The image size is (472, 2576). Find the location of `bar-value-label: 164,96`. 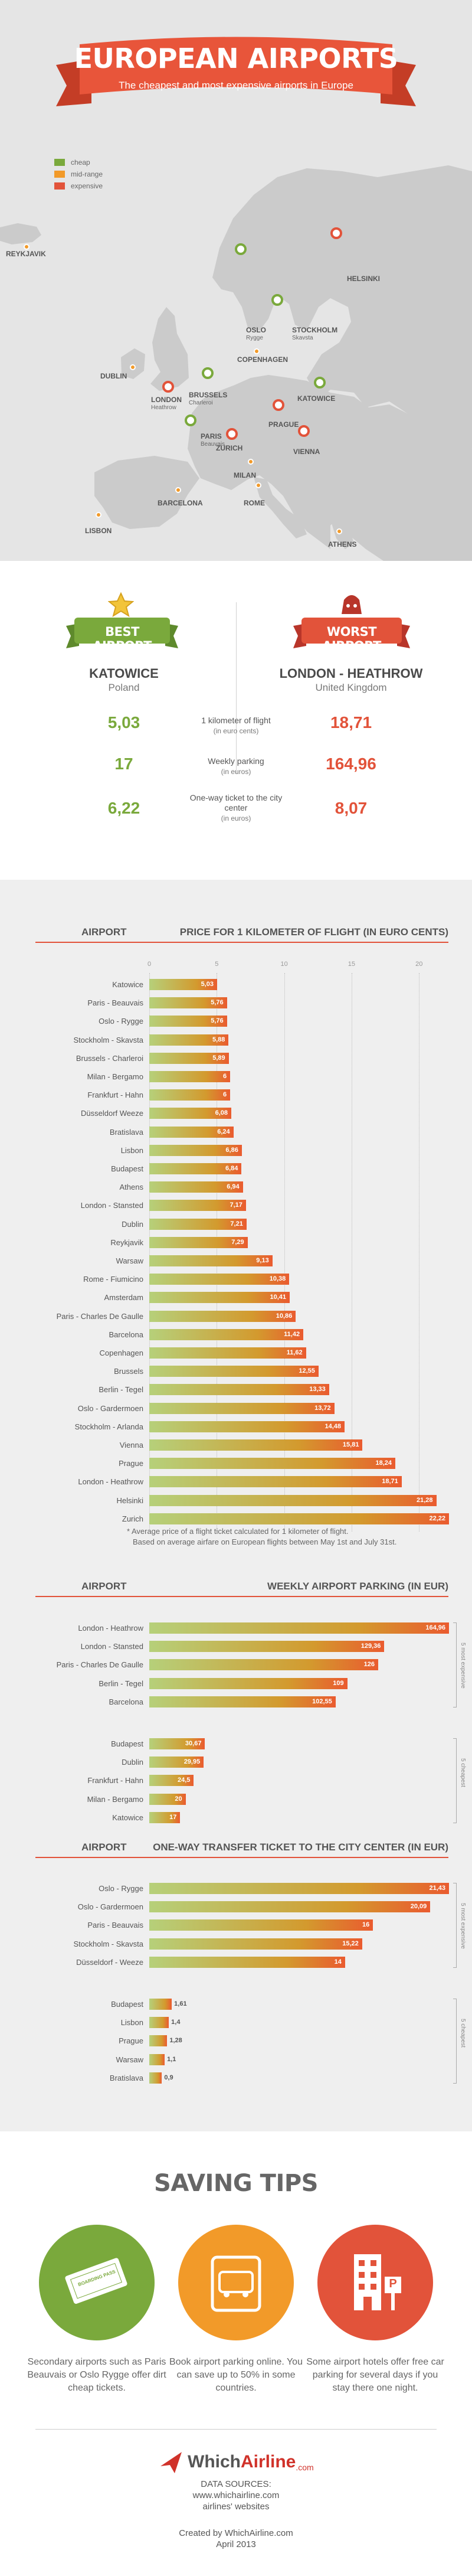

bar-value-label: 164,96 is located at coordinates (435, 1627).